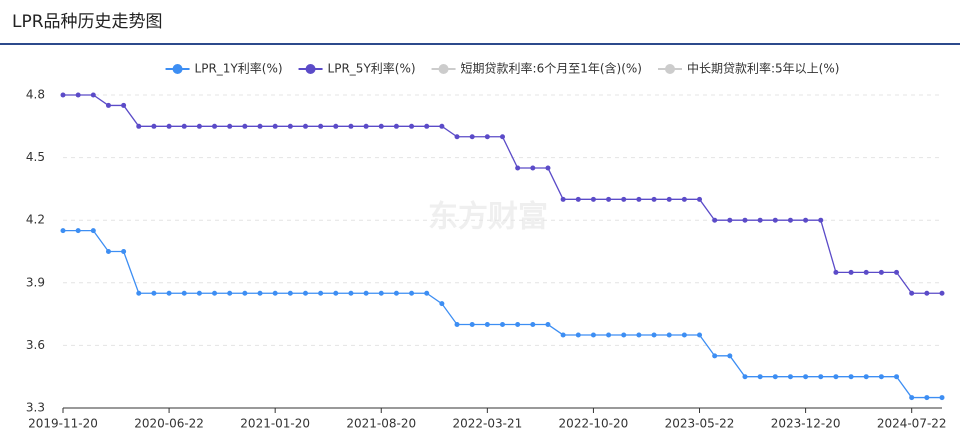 This screenshot has width=960, height=437. What do you see at coordinates (63, 424) in the screenshot?
I see `x-tick-label: 2019-11-20` at bounding box center [63, 424].